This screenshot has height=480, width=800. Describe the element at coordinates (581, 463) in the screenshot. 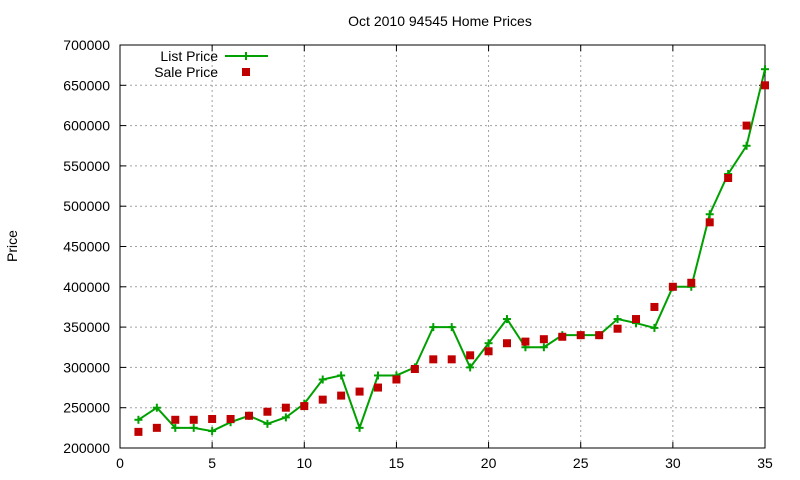

I see `x-tick-label: 25` at that location.